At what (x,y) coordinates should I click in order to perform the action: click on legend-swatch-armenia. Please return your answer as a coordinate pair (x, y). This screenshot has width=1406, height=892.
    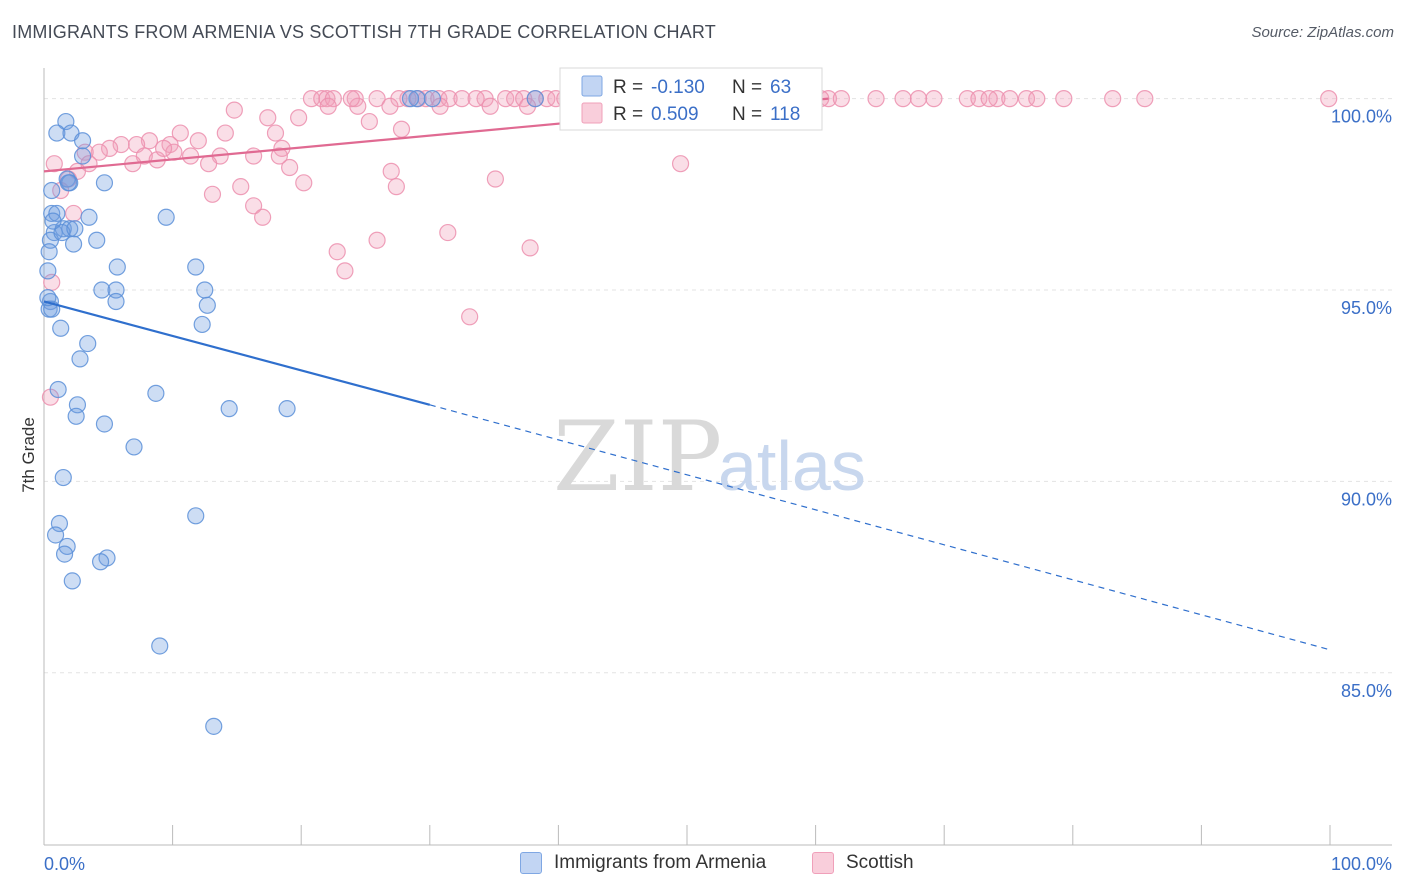
    Looking at the image, I should click on (592, 86).